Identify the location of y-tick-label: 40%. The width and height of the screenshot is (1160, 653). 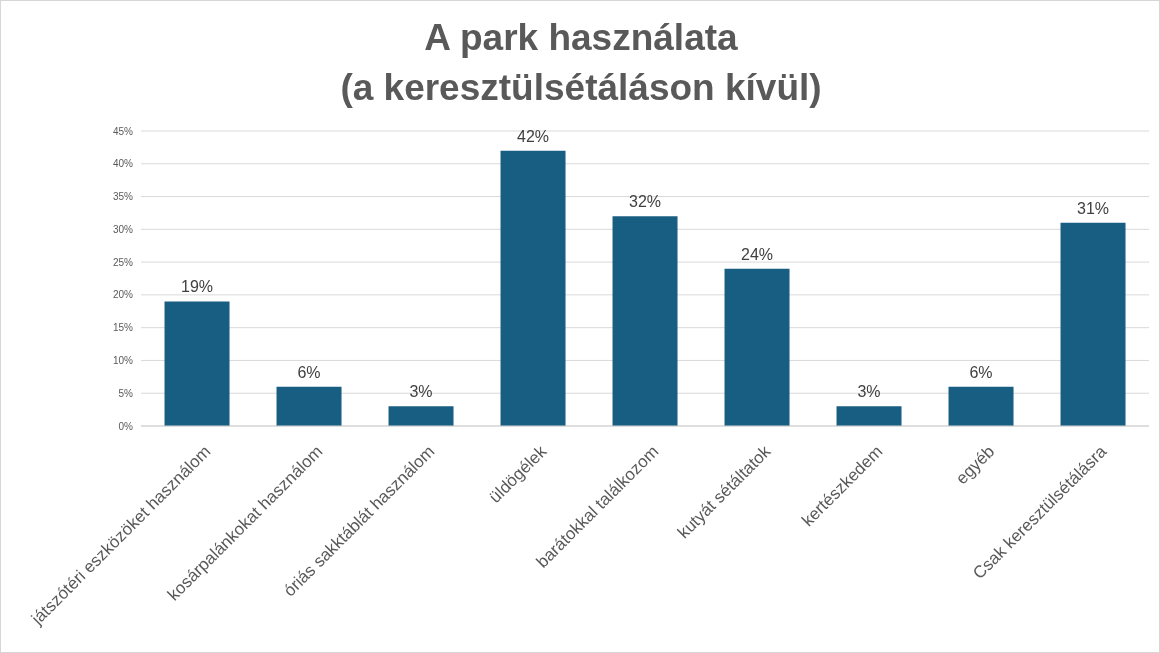
(123, 164).